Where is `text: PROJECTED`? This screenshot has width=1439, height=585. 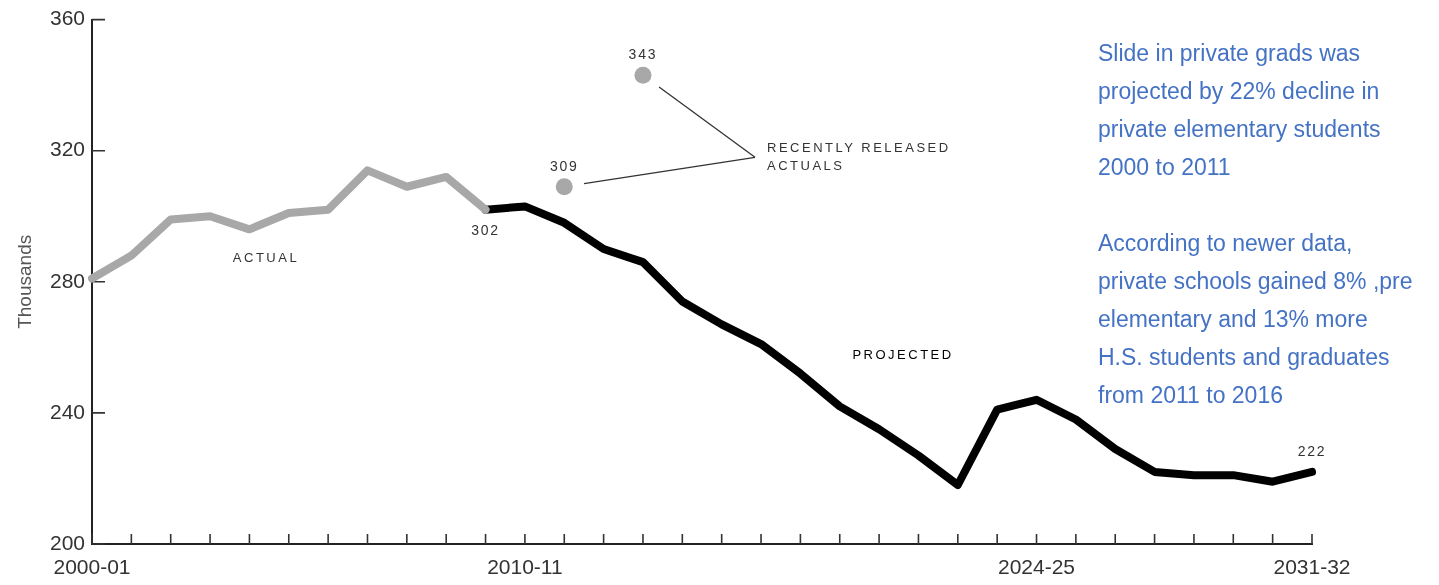
text: PROJECTED is located at coordinates (903, 355).